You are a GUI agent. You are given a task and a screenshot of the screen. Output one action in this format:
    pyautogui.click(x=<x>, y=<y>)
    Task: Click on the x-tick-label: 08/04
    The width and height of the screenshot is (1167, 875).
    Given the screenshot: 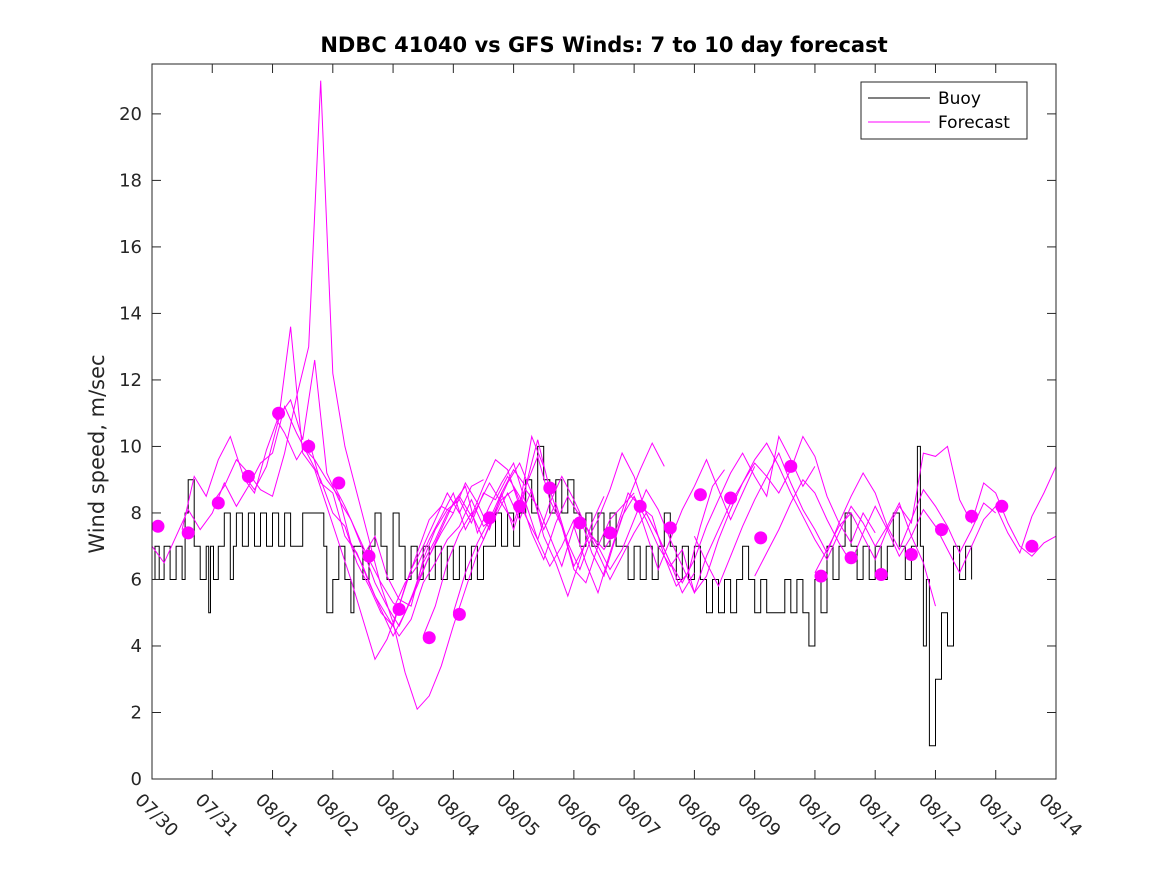 What is the action you would take?
    pyautogui.click(x=458, y=816)
    